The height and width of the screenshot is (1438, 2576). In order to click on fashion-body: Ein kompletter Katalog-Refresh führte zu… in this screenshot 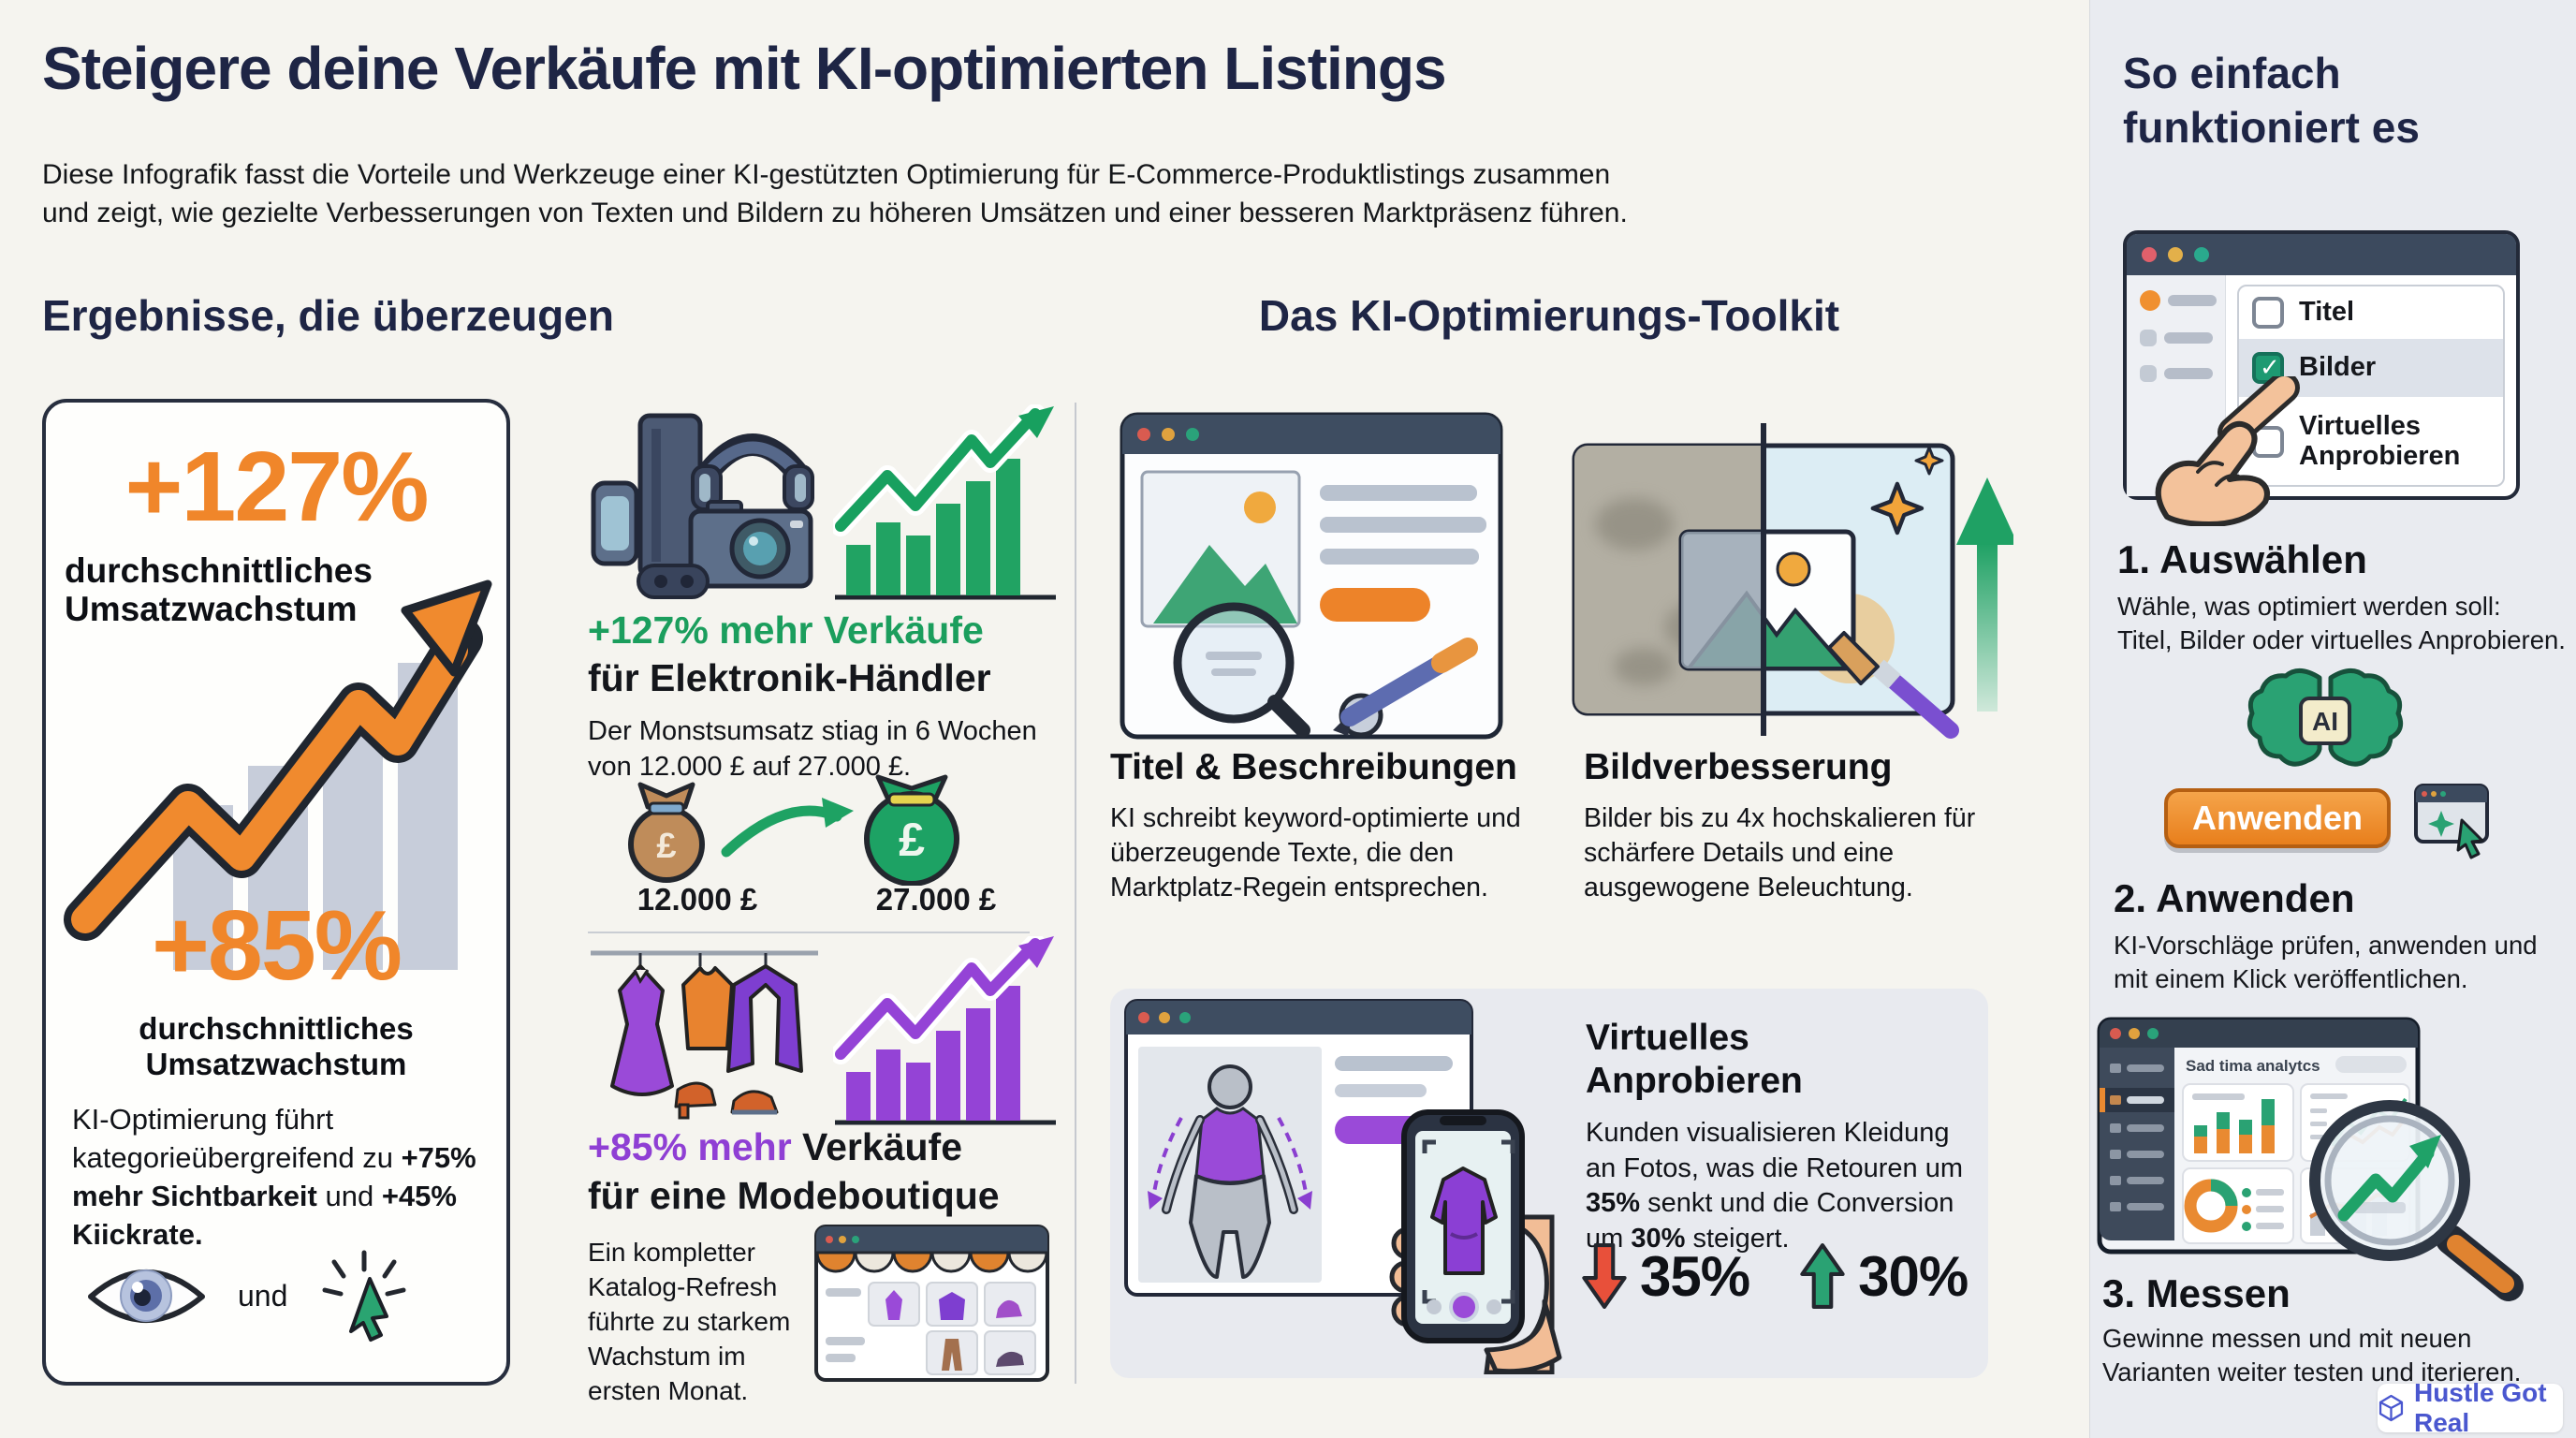, I will do `click(689, 1321)`.